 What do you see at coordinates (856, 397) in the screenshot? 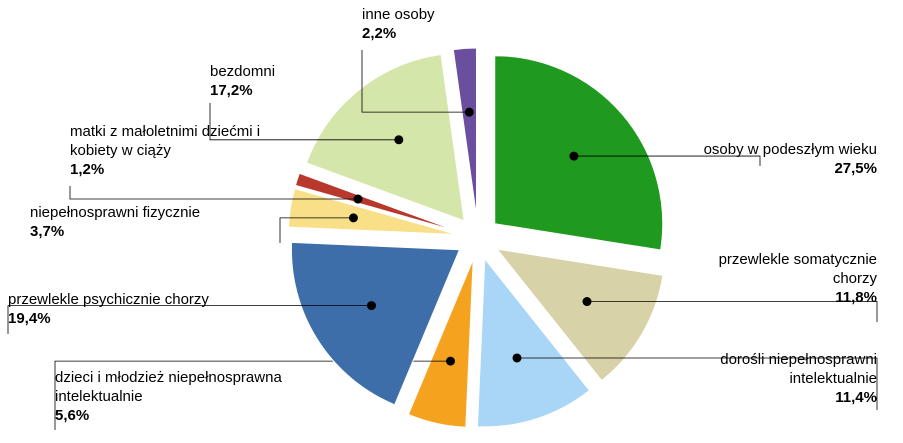
I see `value-label: 11,4%` at bounding box center [856, 397].